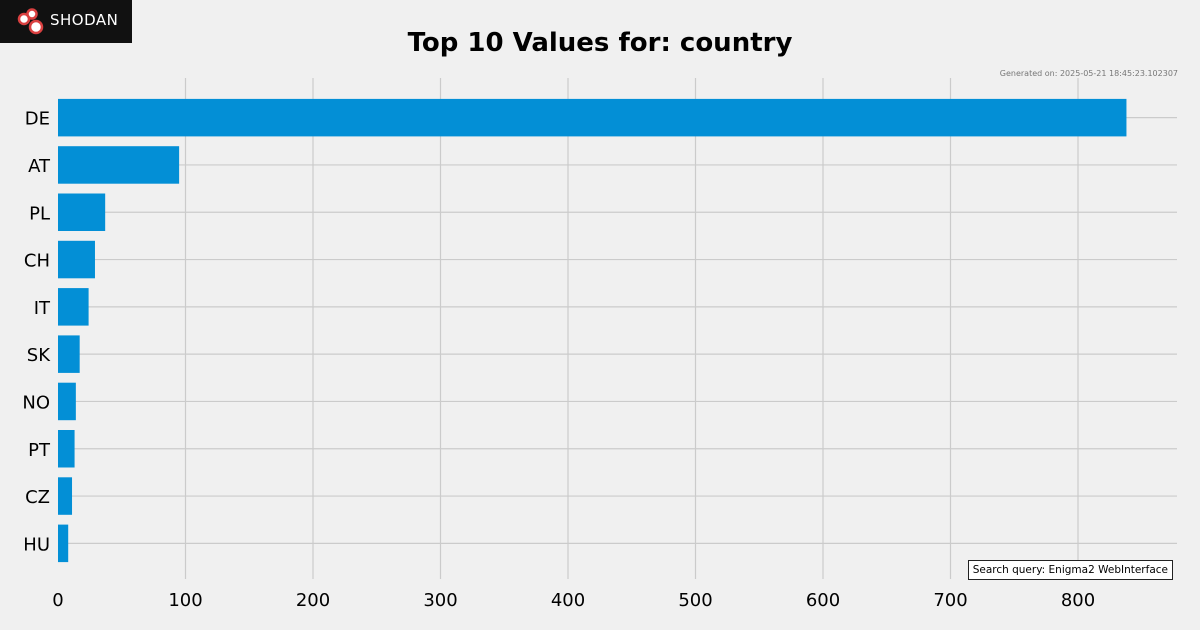  Describe the element at coordinates (66, 449) in the screenshot. I see `bar-pt` at that location.